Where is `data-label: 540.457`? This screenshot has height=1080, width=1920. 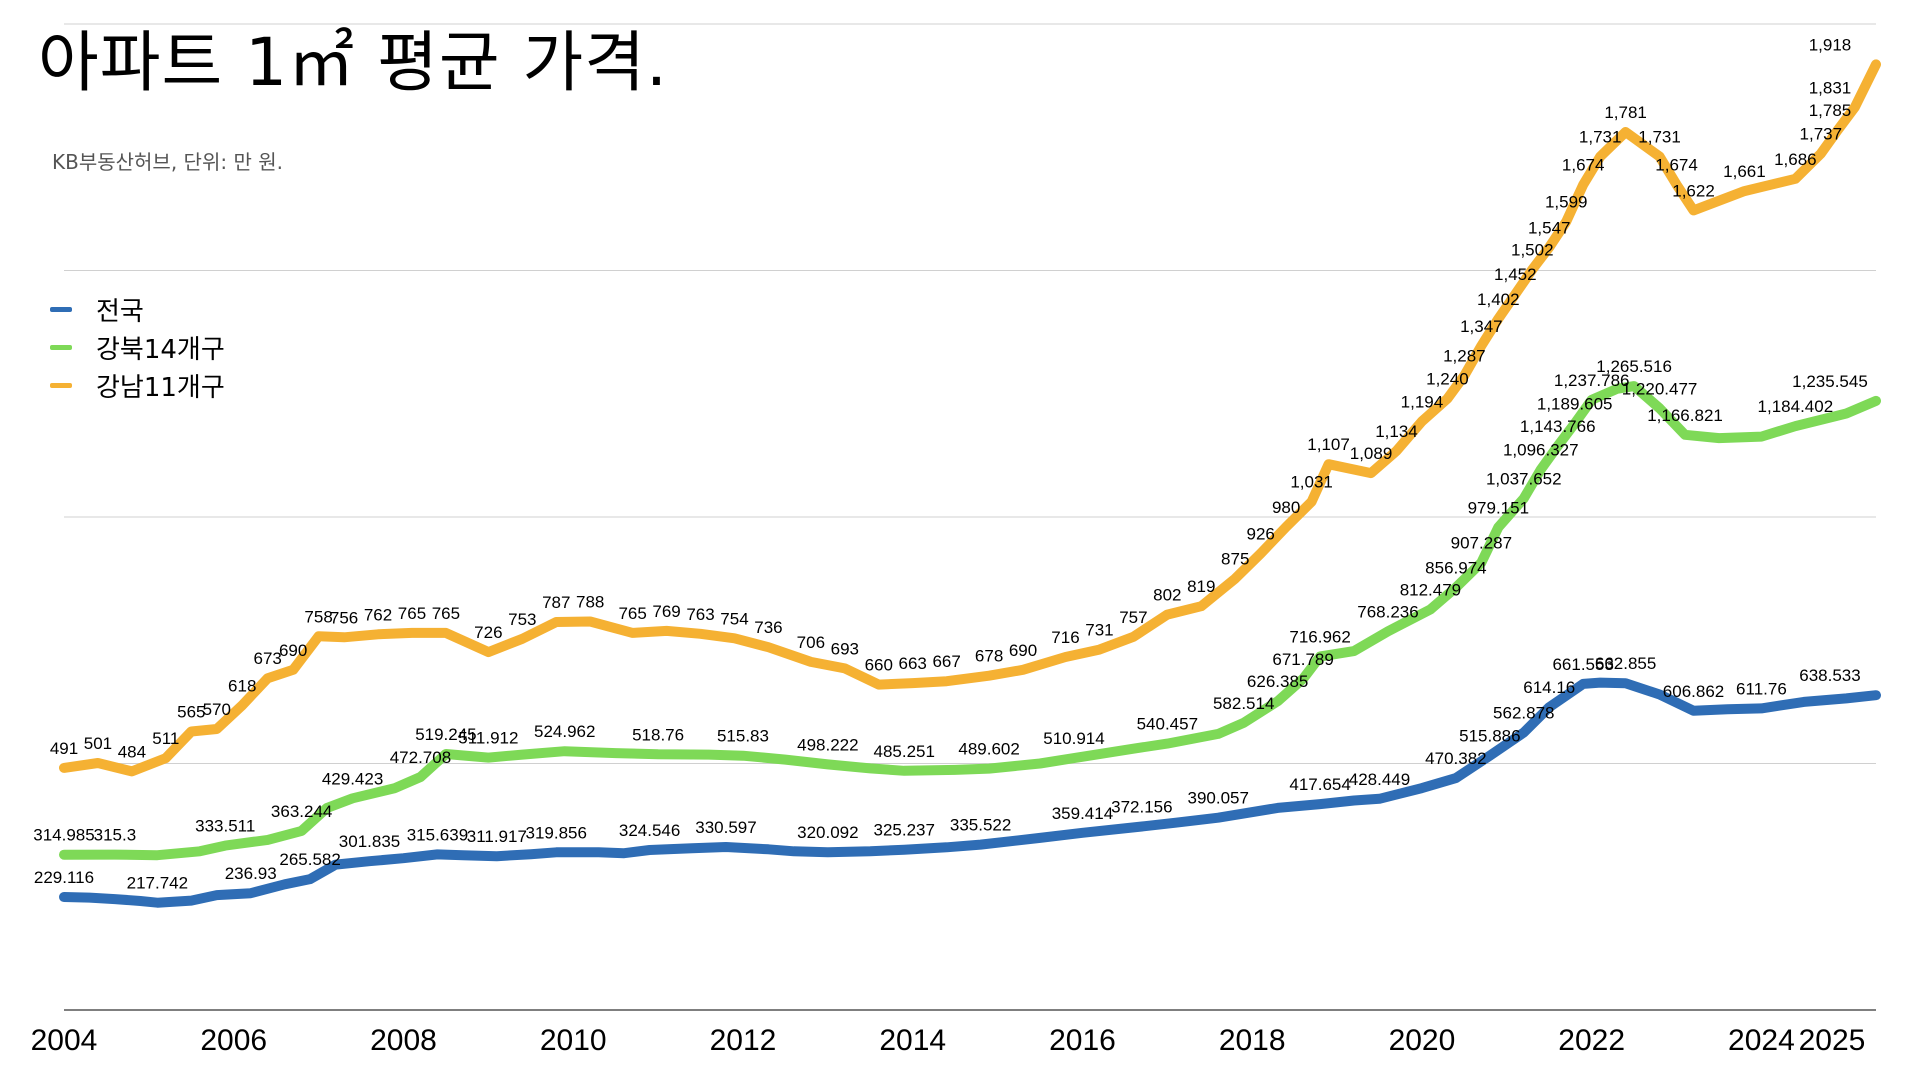
data-label: 540.457 is located at coordinates (1167, 724).